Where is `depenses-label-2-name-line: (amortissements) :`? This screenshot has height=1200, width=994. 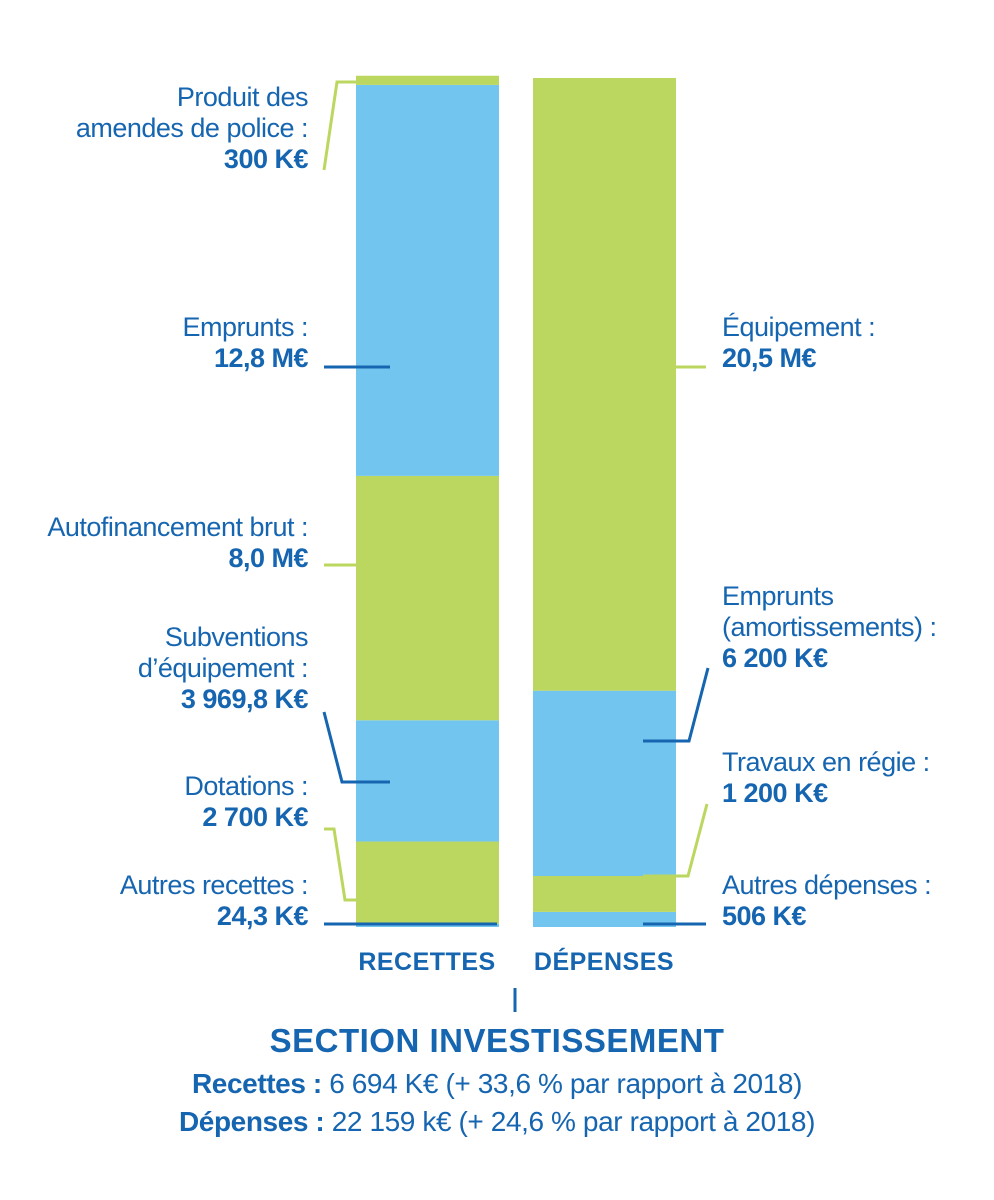
depenses-label-2-name-line: (amortissements) : is located at coordinates (829, 627).